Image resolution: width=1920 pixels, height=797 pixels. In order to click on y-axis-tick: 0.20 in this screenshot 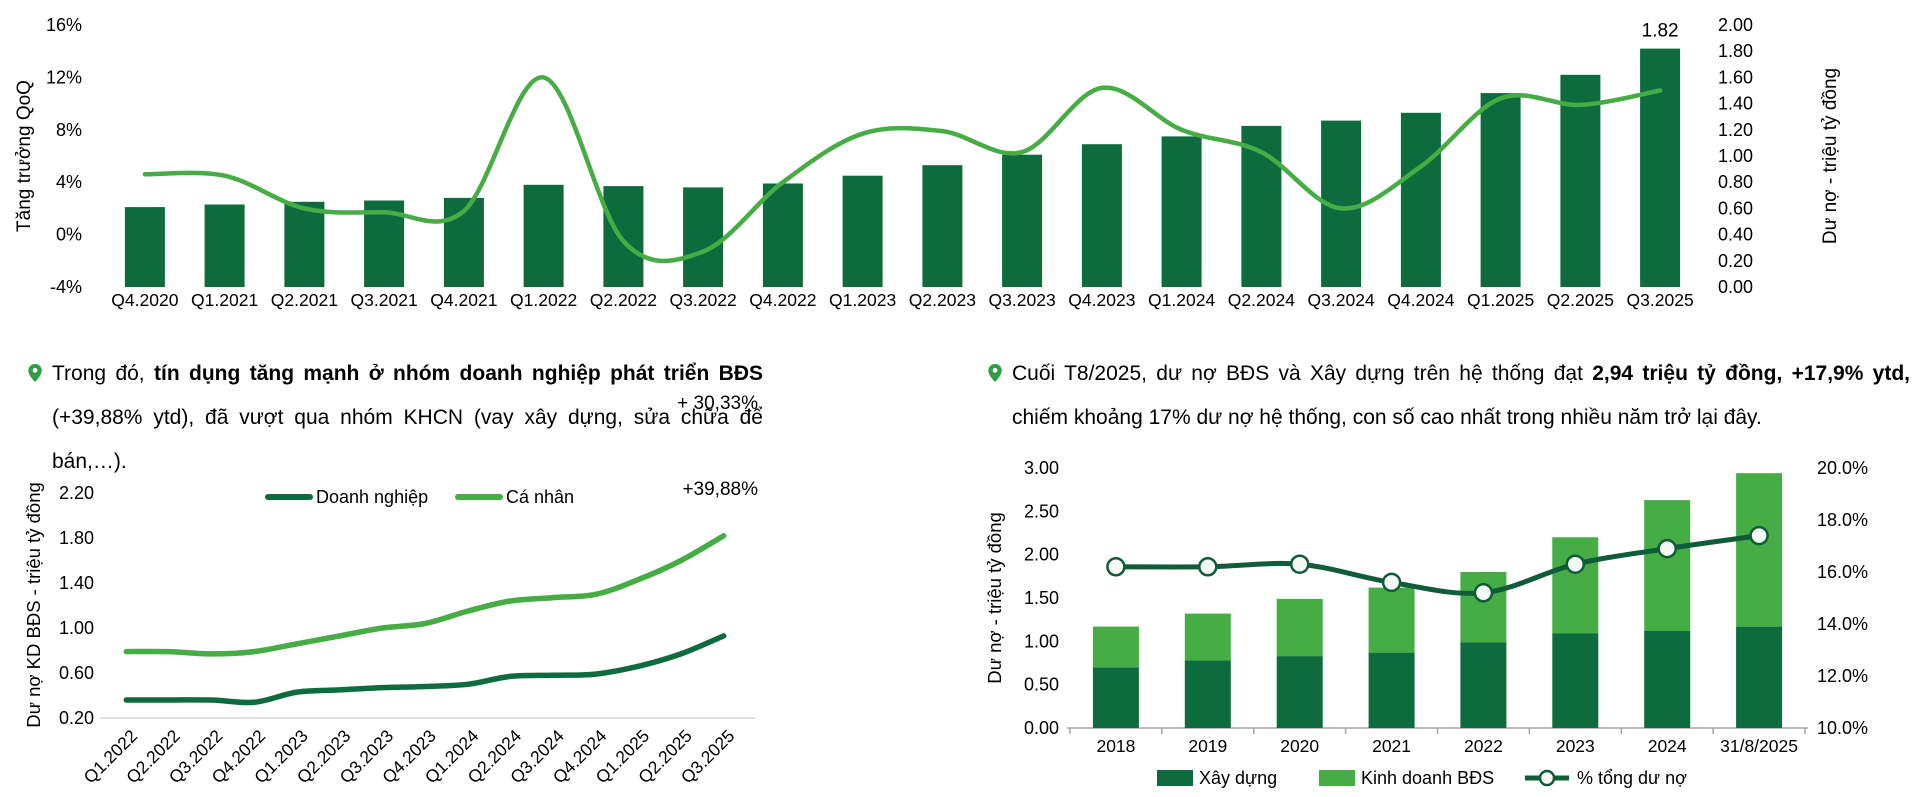, I will do `click(76, 718)`.